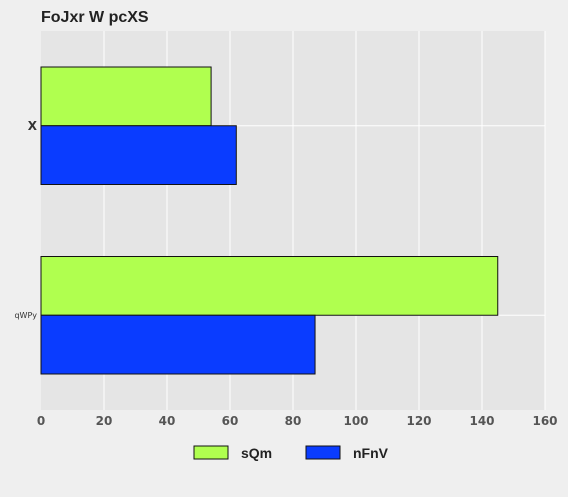 The image size is (568, 497). What do you see at coordinates (418, 421) in the screenshot?
I see `x-tick-label: 120` at bounding box center [418, 421].